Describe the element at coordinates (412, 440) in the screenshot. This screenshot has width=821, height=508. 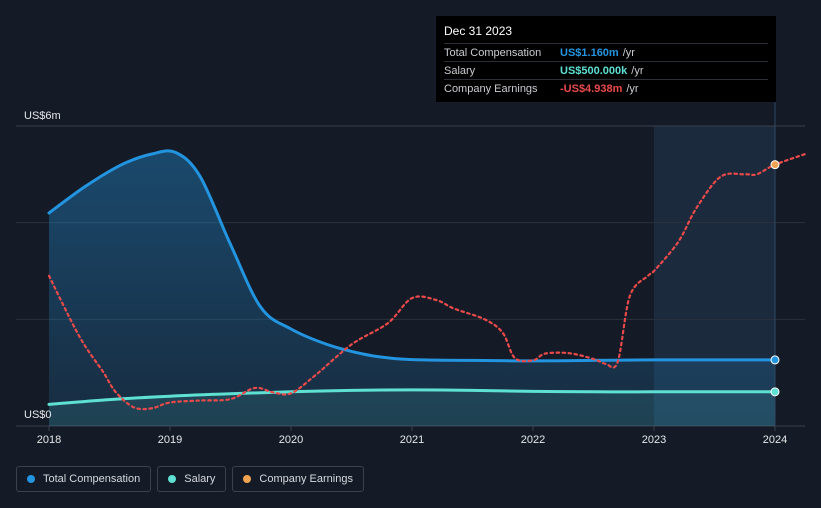
I see `x-tick-label: 2021` at that location.